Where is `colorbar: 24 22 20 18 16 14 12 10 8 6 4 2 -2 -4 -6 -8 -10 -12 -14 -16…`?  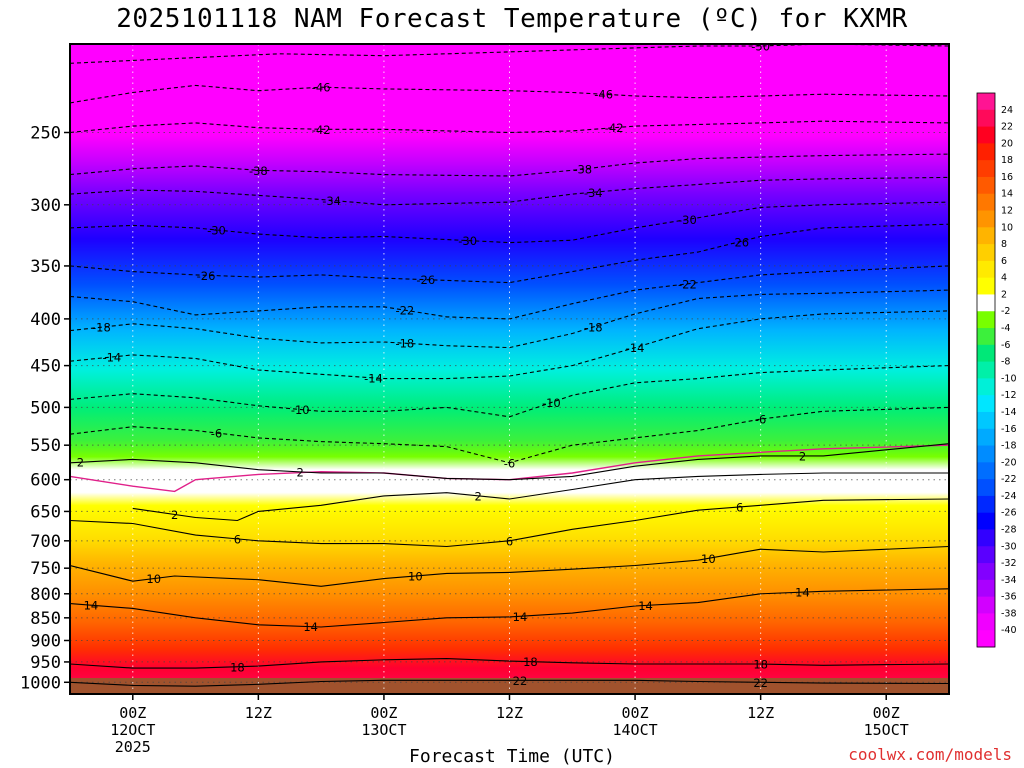 colorbar: 24 22 20 18 16 14 12 10 8 6 4 2 -2 -4 -6 -8 -10 -12 -14 -16… is located at coordinates (996, 370).